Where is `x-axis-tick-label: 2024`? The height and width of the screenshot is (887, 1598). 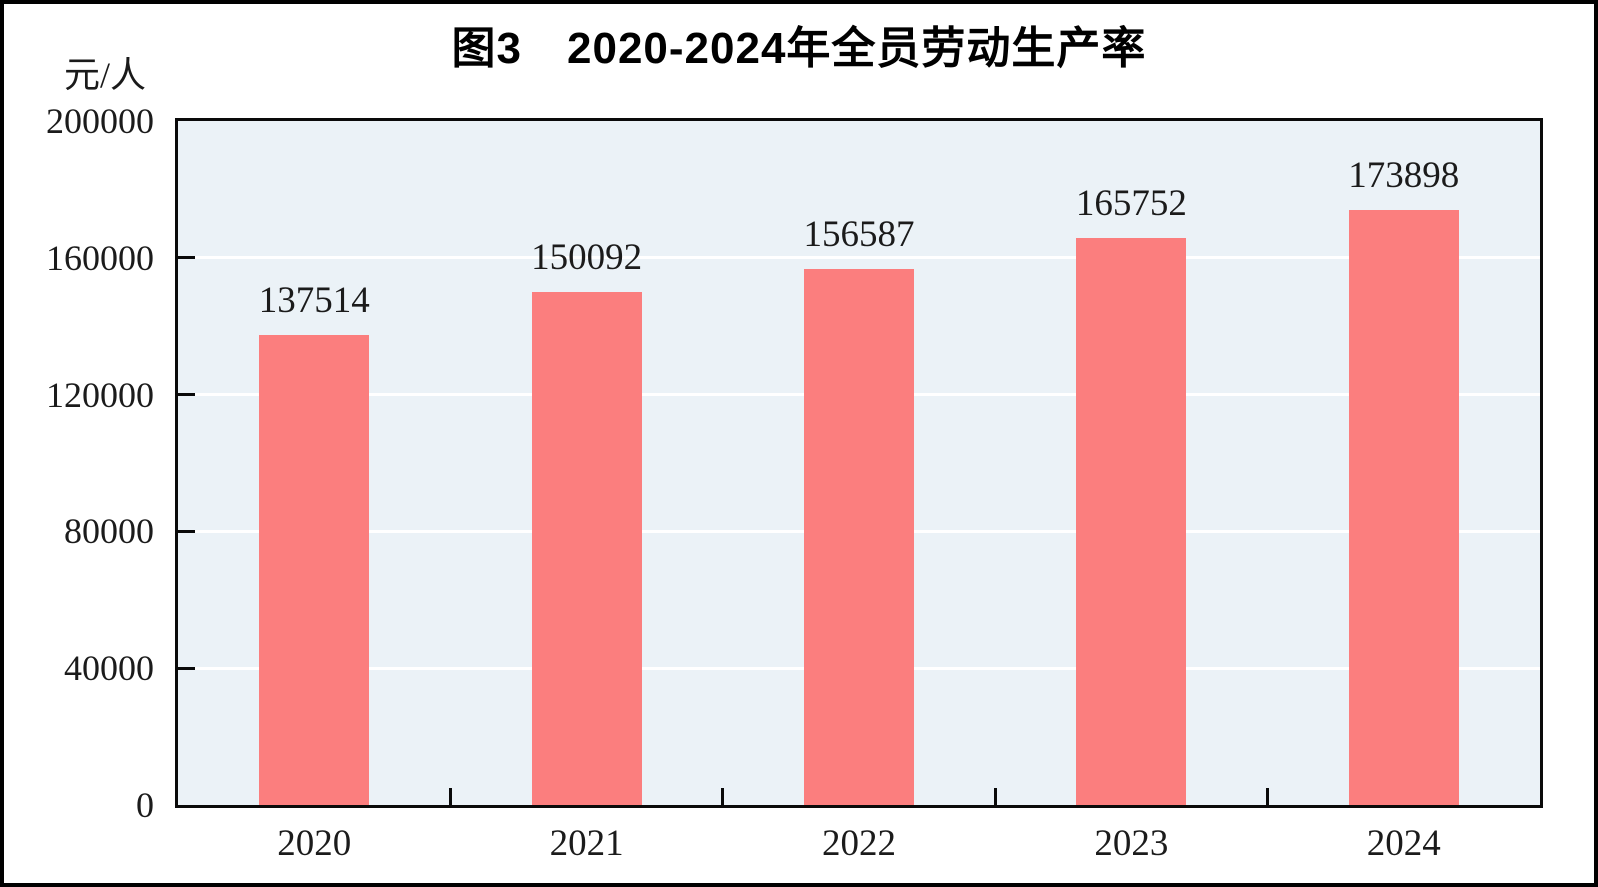
x-axis-tick-label: 2024 is located at coordinates (1403, 843).